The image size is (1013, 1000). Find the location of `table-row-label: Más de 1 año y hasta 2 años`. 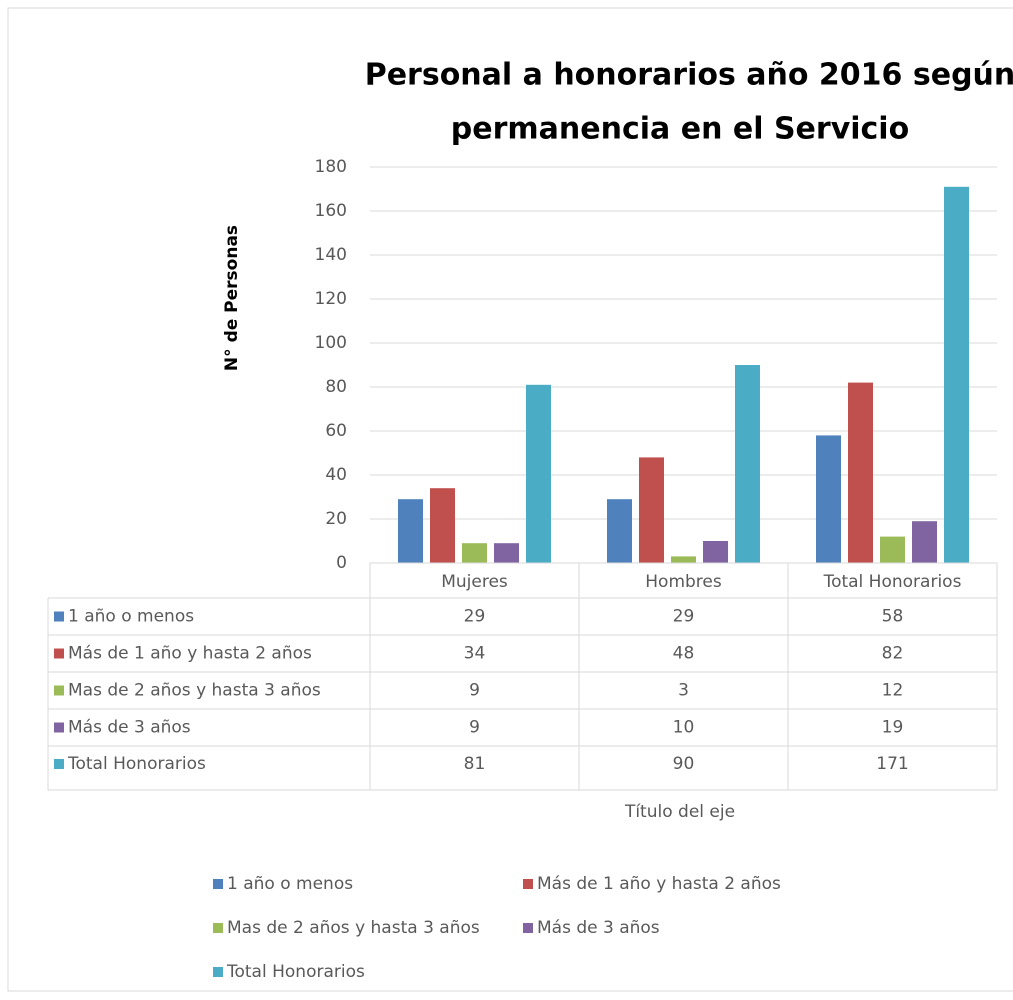

table-row-label: Más de 1 año y hasta 2 años is located at coordinates (190, 654).